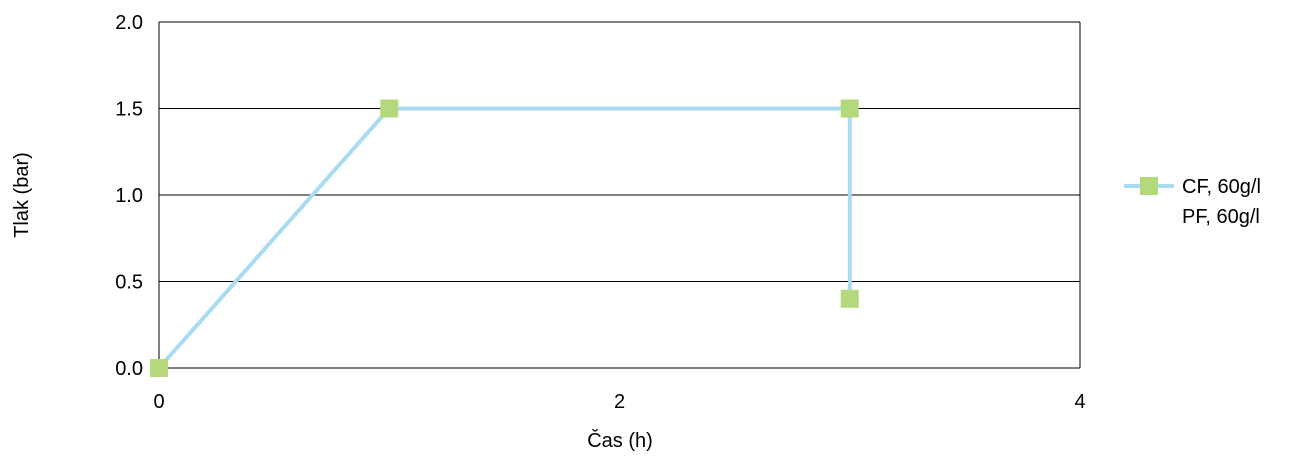  I want to click on legend-label: PF, 60g/l, so click(1221, 217).